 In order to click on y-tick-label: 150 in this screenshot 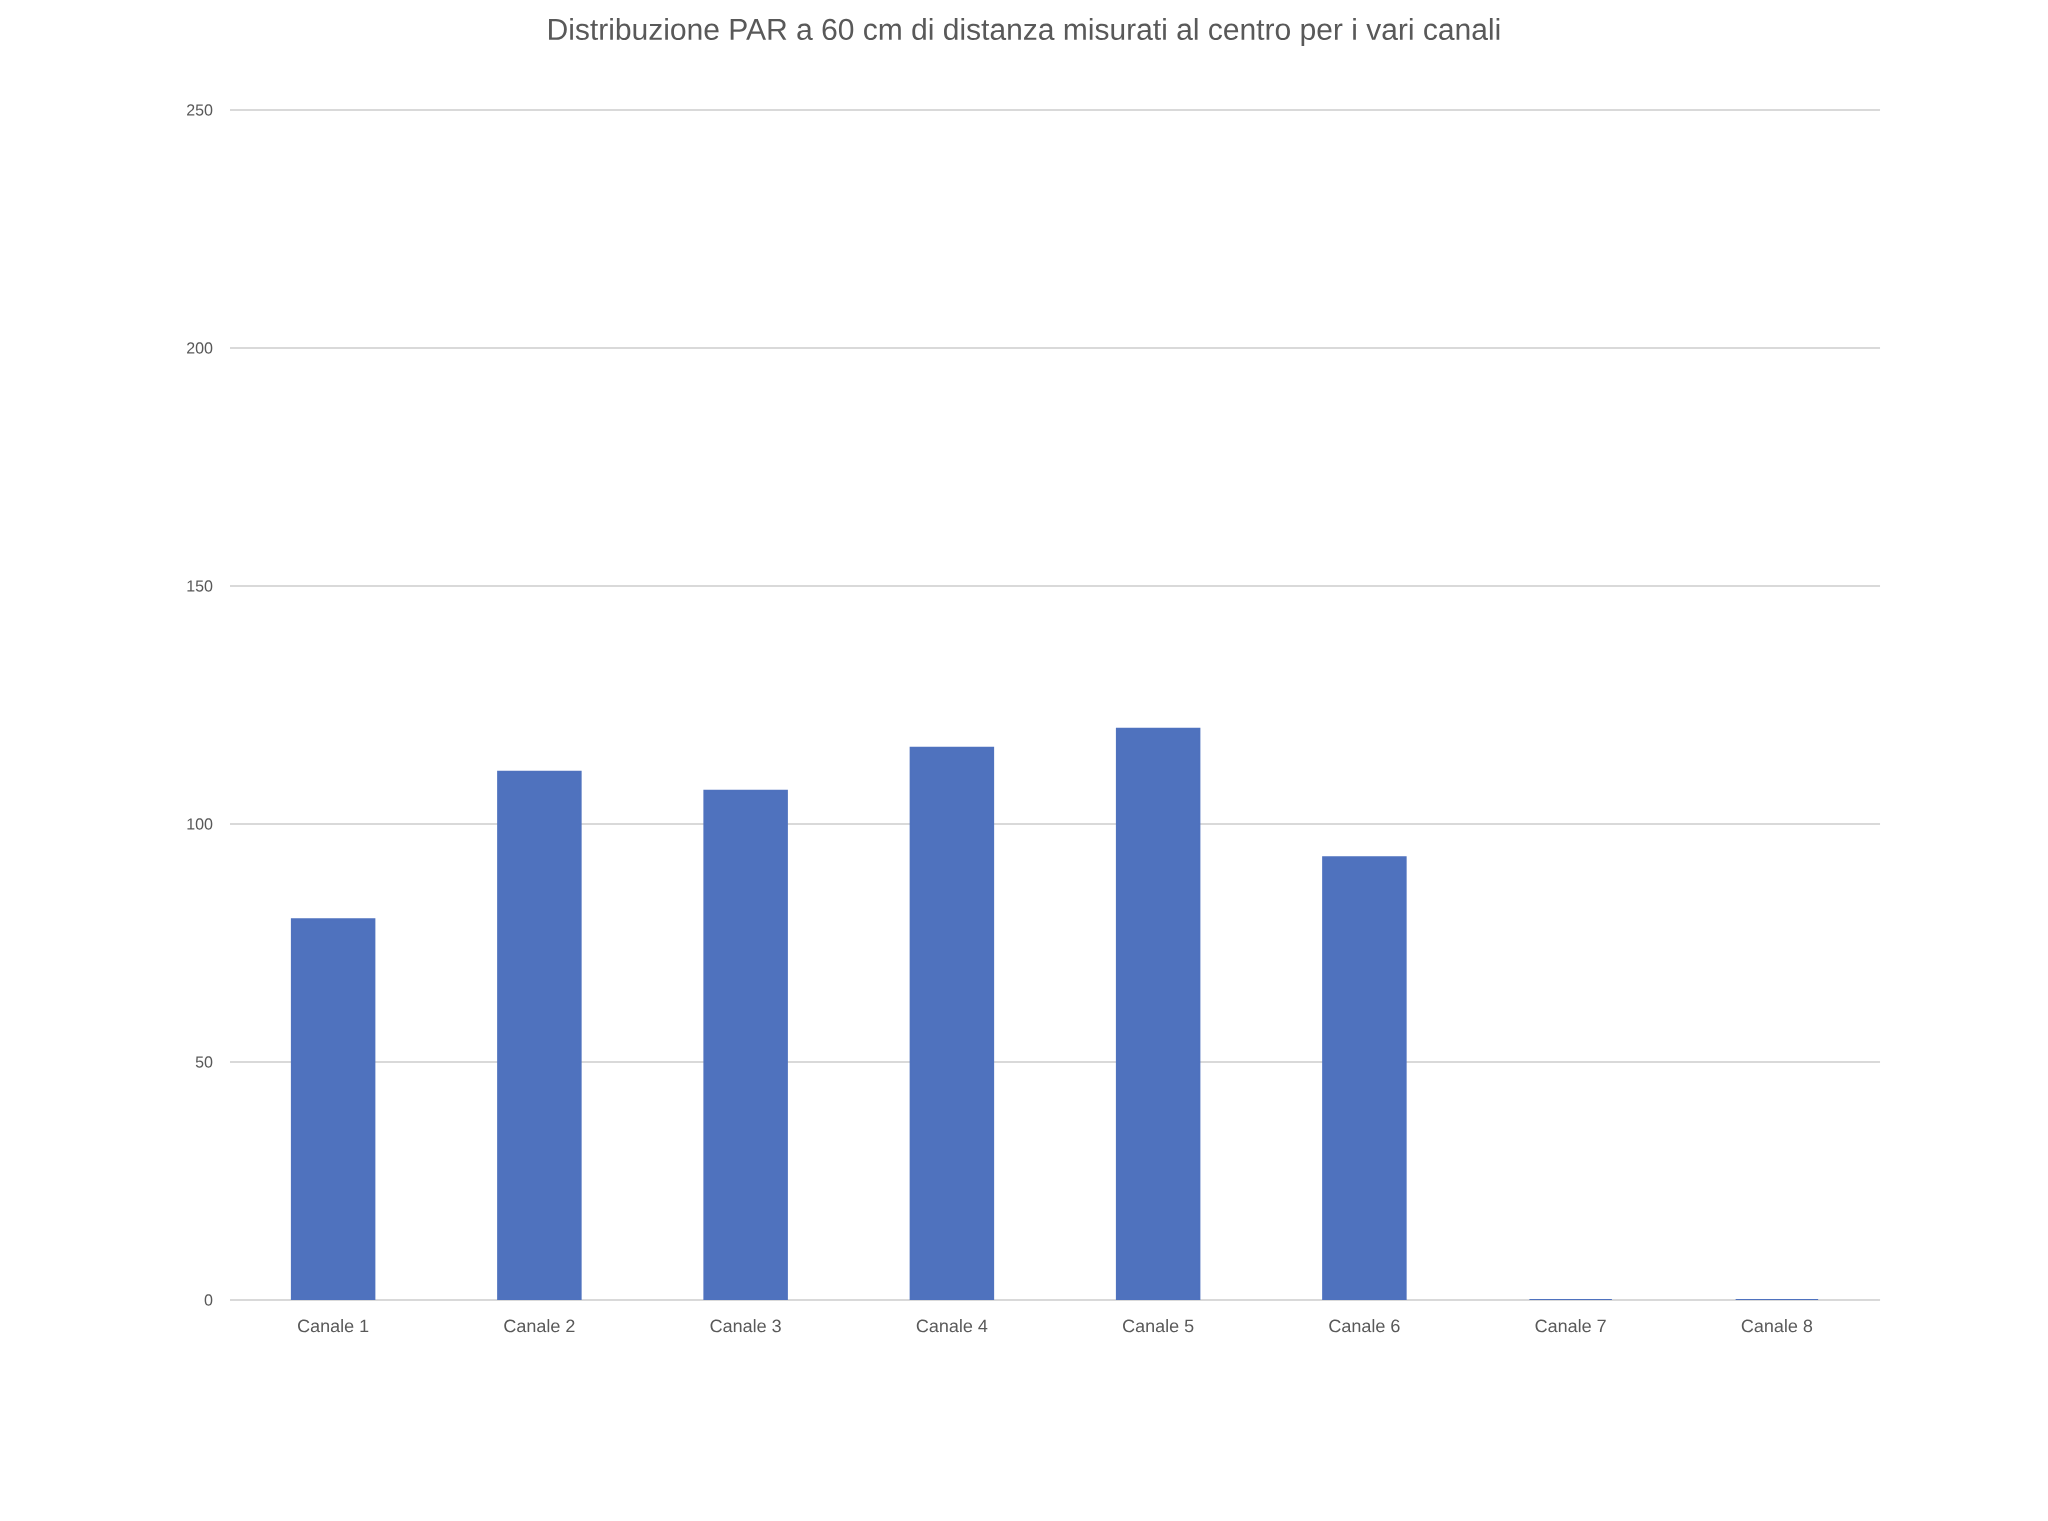, I will do `click(200, 586)`.